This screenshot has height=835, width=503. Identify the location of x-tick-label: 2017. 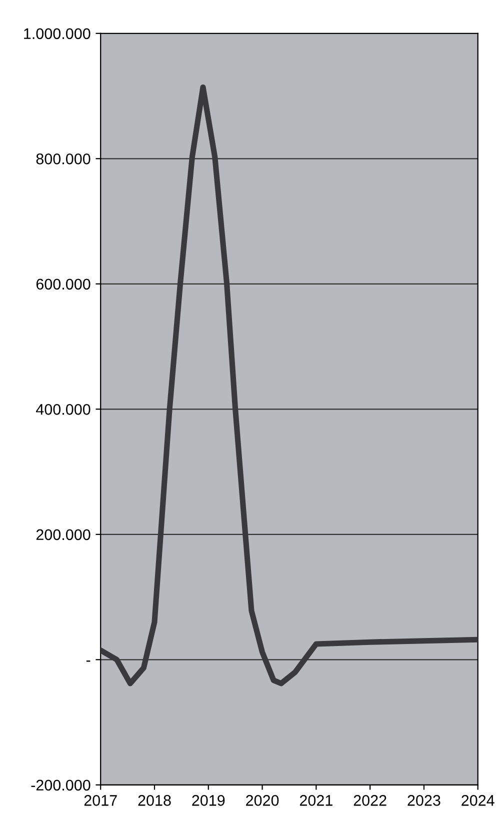
(100, 800).